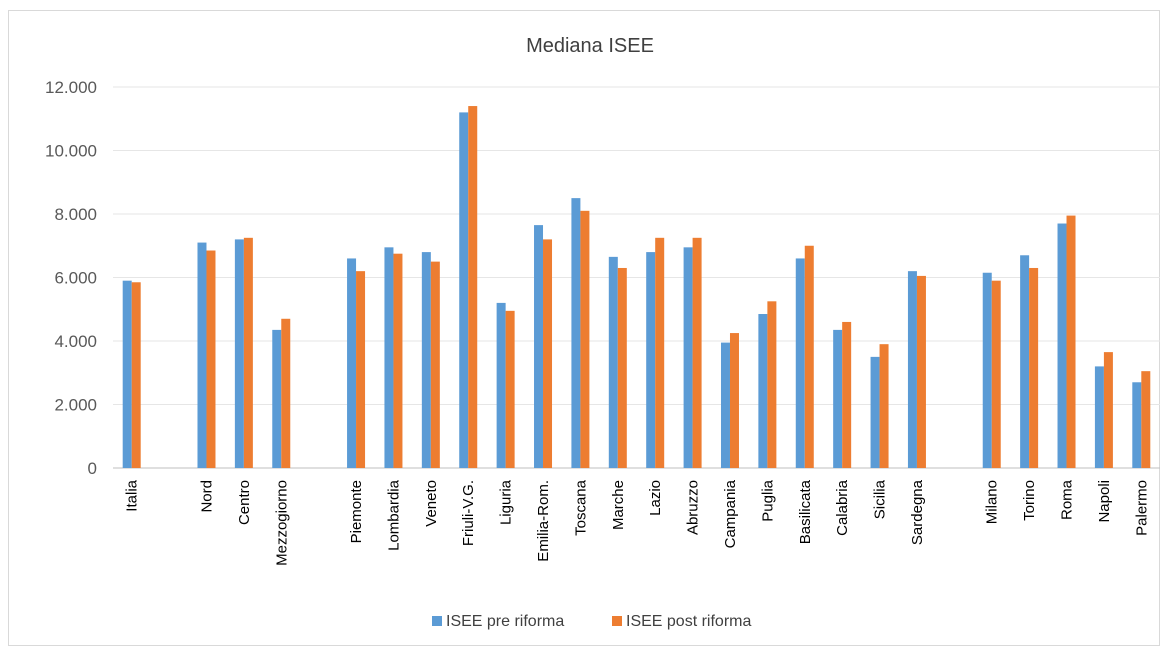 This screenshot has height=653, width=1170. I want to click on x-tick-label: Mezzogiorno, so click(281, 523).